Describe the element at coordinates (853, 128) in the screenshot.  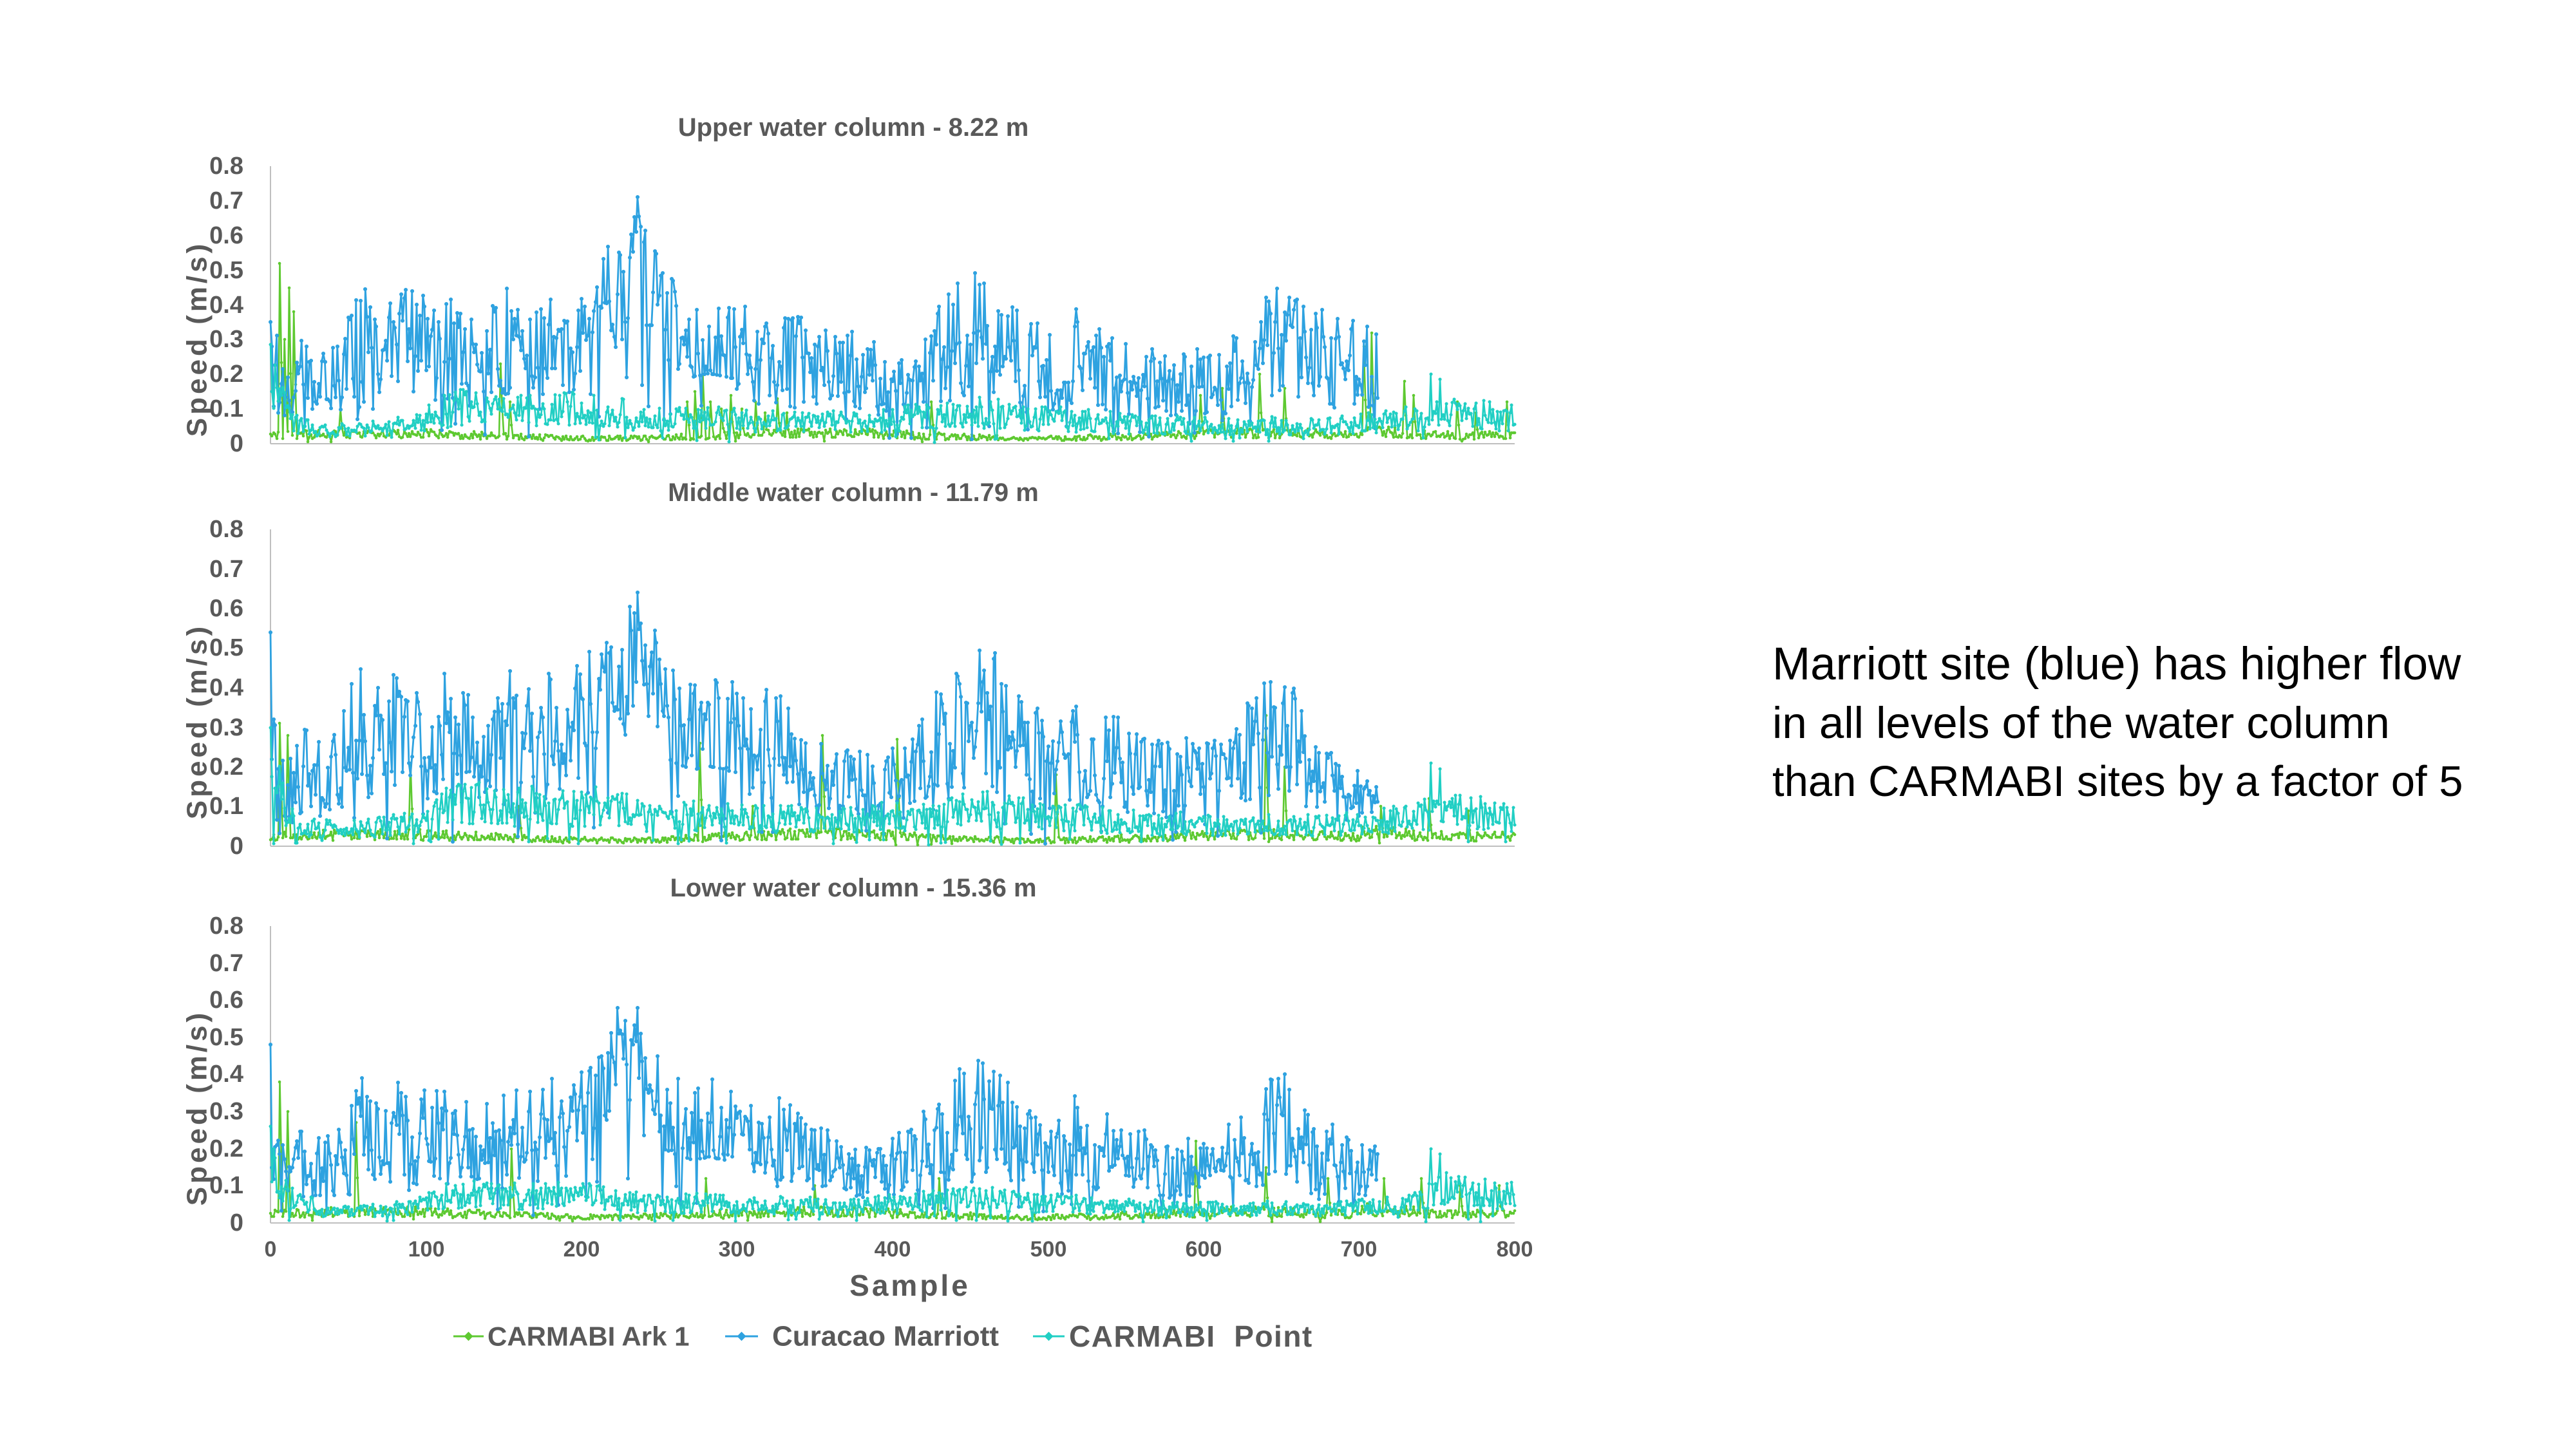
I see `svg-text: Upper water column - 8.22 m` at that location.